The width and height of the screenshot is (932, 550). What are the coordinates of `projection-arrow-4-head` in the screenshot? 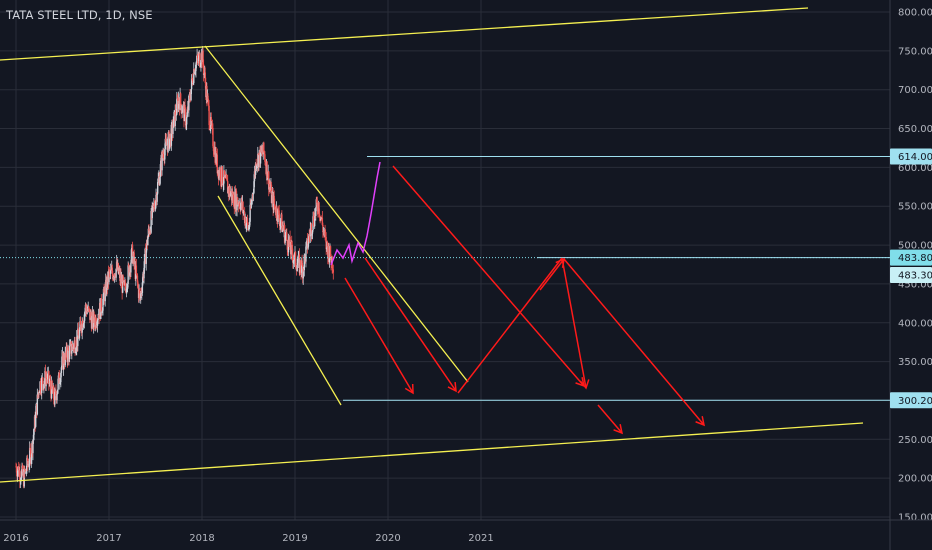 It's located at (580, 382).